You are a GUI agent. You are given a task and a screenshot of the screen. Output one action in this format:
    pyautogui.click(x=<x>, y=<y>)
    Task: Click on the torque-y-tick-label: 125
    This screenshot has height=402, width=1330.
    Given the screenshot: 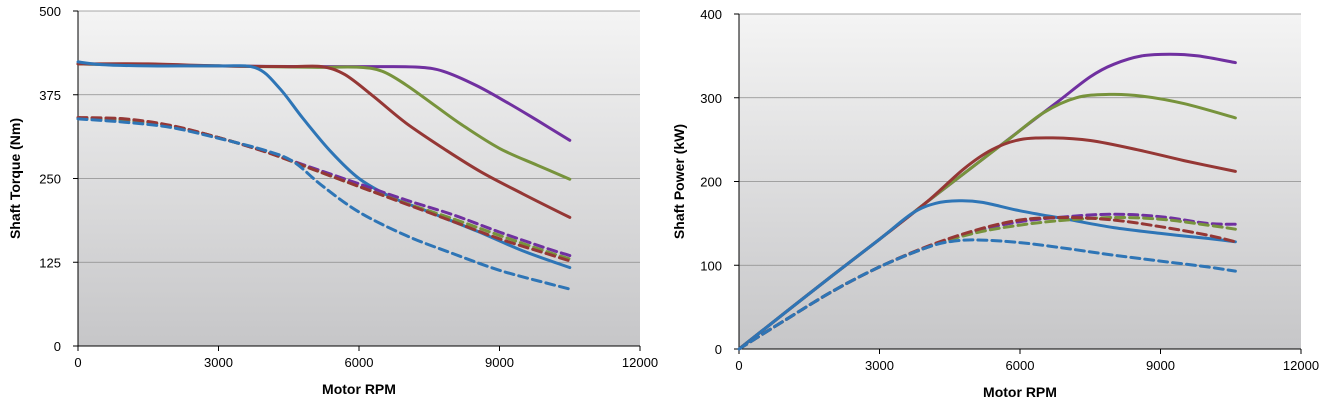 What is the action you would take?
    pyautogui.click(x=50, y=262)
    